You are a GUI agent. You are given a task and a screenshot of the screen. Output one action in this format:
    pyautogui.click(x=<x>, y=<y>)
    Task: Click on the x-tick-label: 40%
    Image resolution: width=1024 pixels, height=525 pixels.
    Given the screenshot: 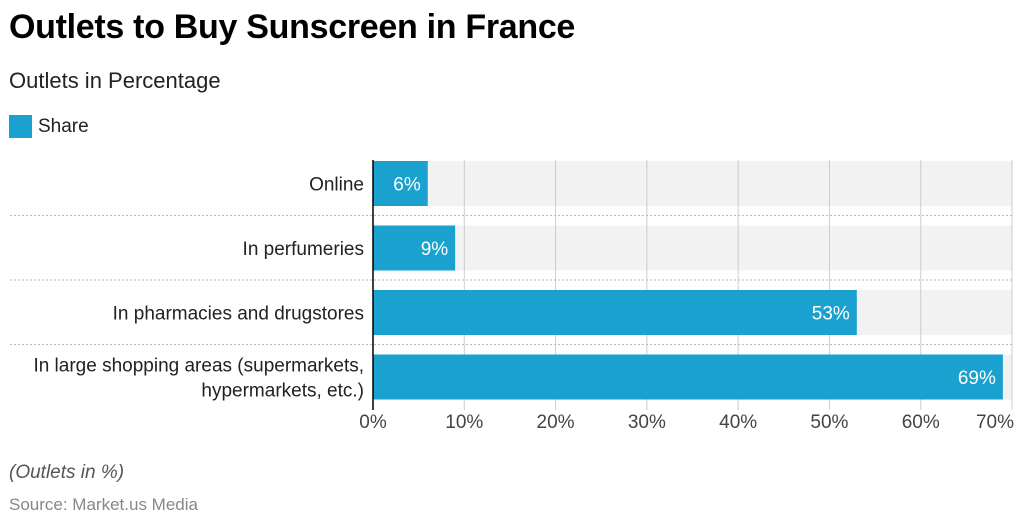 What is the action you would take?
    pyautogui.click(x=738, y=422)
    